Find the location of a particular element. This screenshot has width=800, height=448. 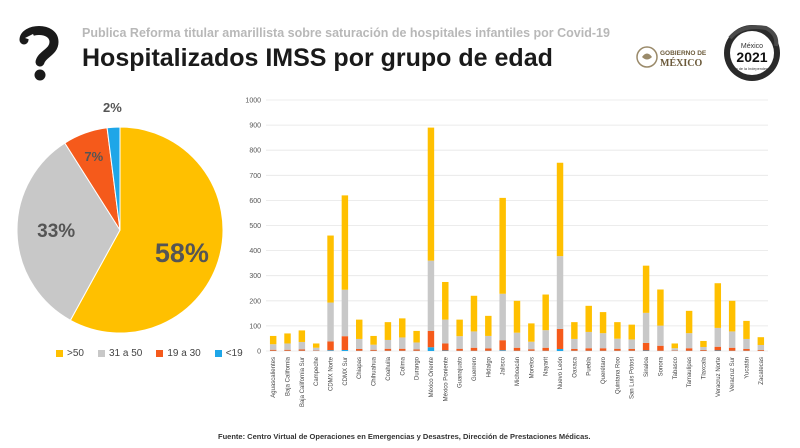

pie-label-gt50: 58% is located at coordinates (182, 253).